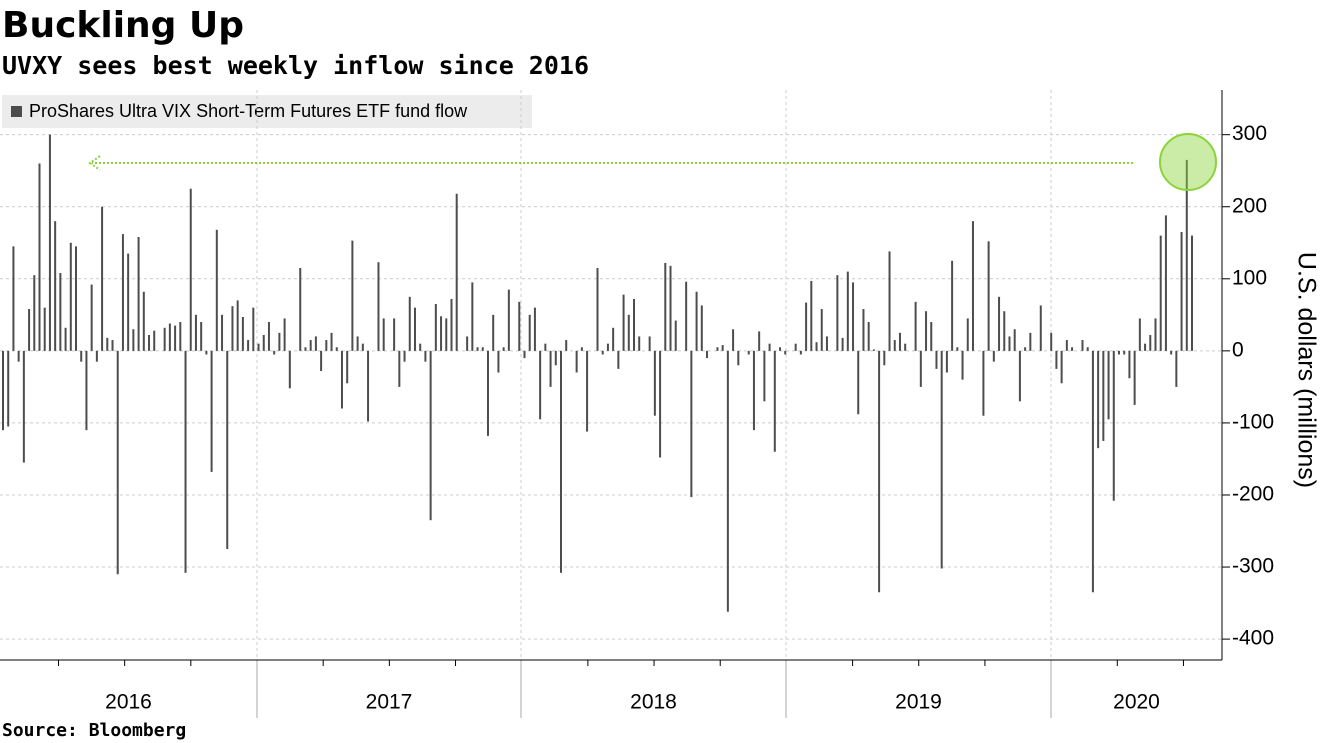 Image resolution: width=1322 pixels, height=743 pixels. I want to click on source: Source: Bloomberg, so click(94, 730).